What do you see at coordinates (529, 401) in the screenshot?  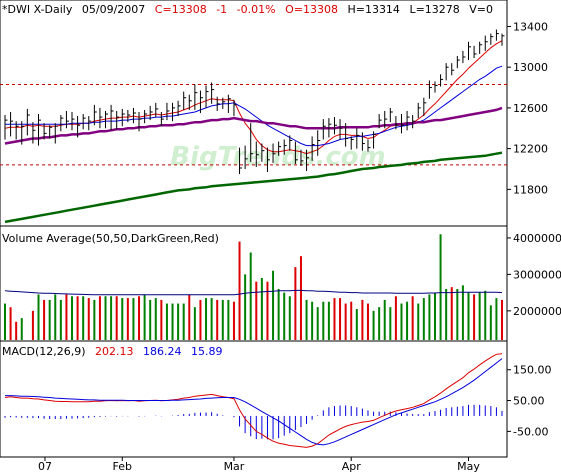 I see `macd-tick-label: 50.00` at bounding box center [529, 401].